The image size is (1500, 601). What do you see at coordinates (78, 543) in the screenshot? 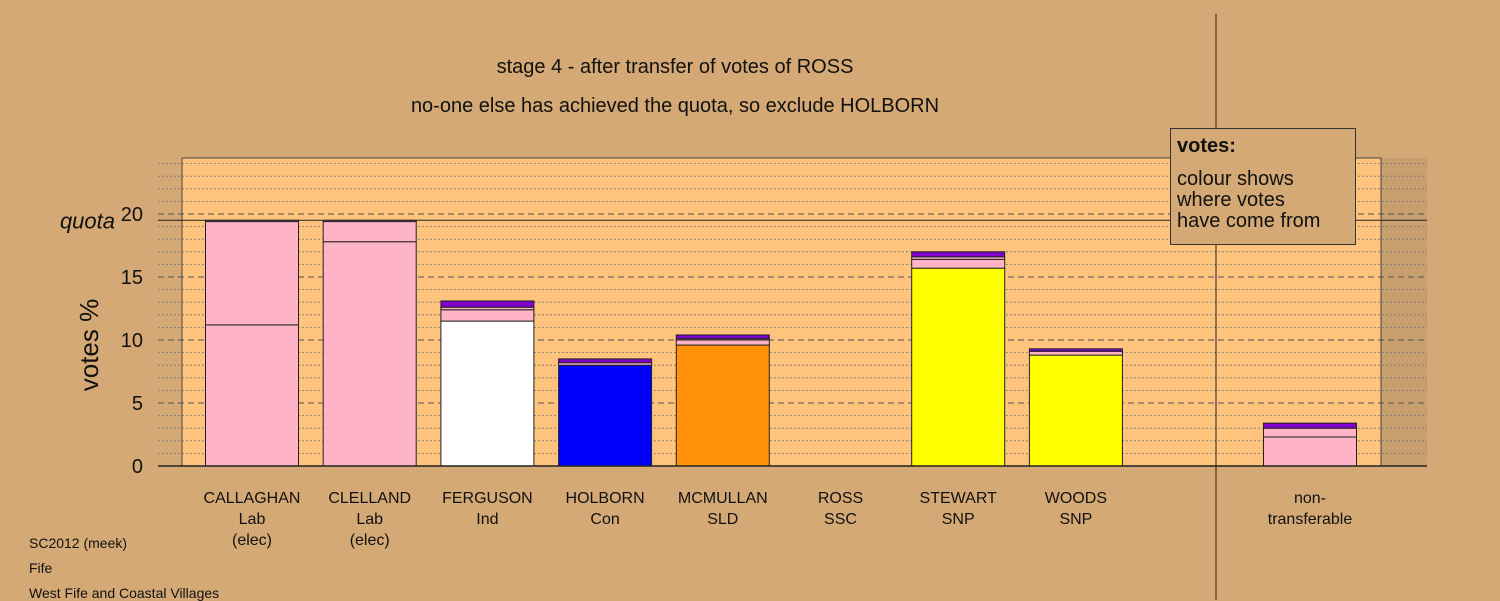
I see `footer-method: SC2012 (meek)` at bounding box center [78, 543].